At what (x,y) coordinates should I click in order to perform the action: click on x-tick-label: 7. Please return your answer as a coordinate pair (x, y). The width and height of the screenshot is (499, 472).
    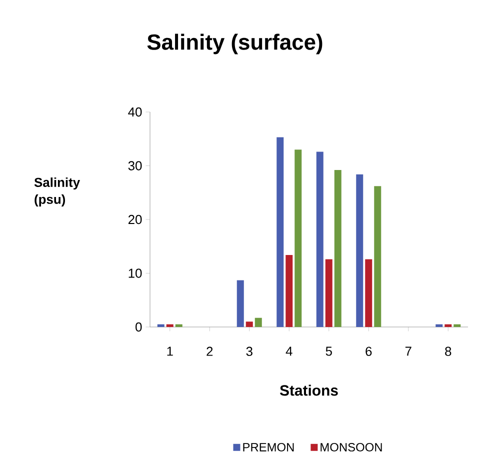
    Looking at the image, I should click on (408, 351).